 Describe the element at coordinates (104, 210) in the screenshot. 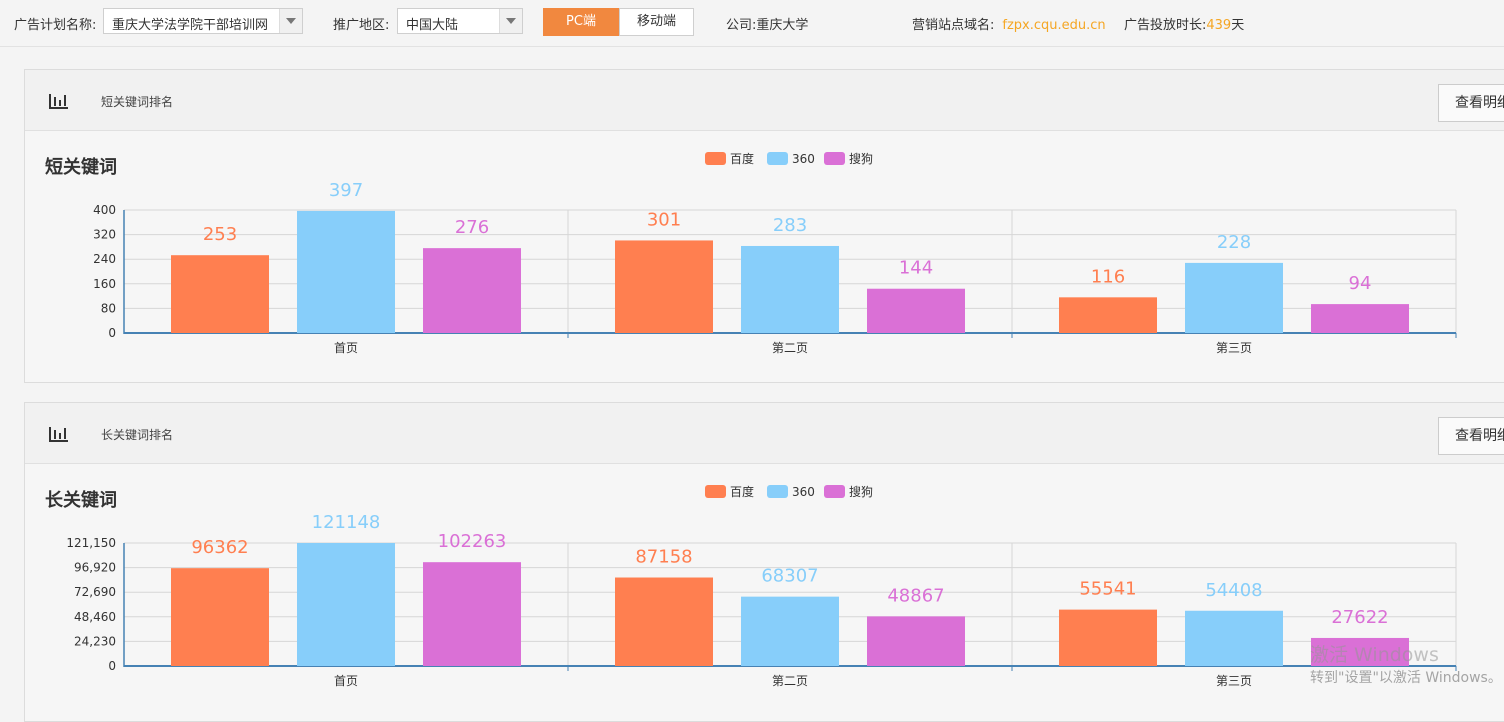

I see `y-tick-label: 400` at that location.